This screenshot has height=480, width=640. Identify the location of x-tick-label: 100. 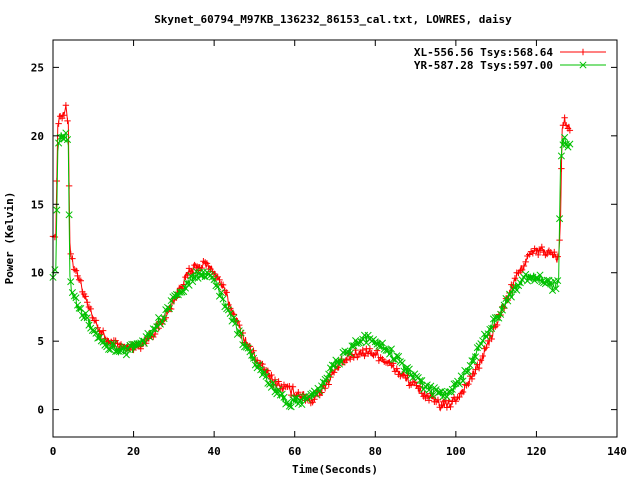
(456, 451).